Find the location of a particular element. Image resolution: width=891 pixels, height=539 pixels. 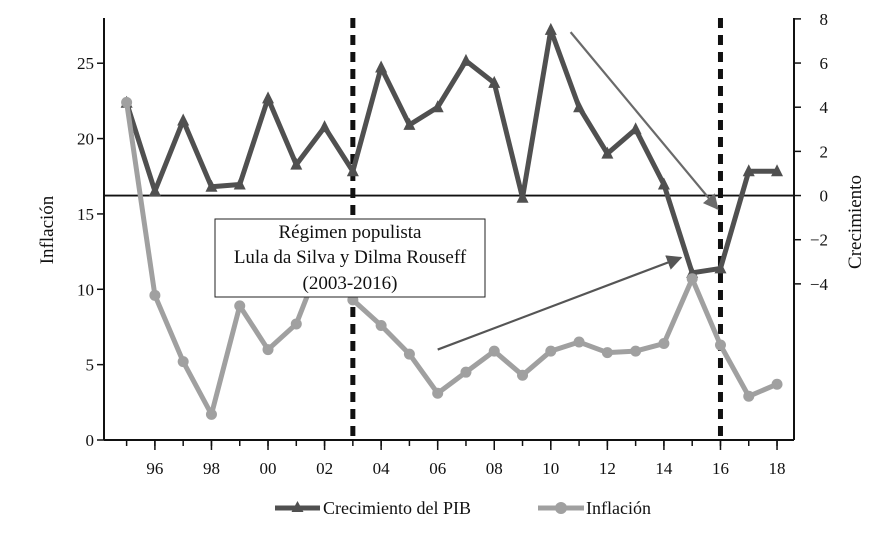

y-right-tick-label: 8 is located at coordinates (824, 19).